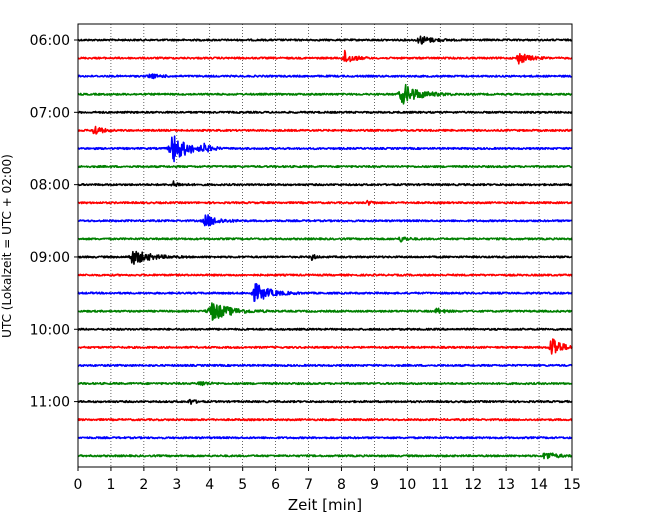 The width and height of the screenshot is (650, 520). Describe the element at coordinates (440, 485) in the screenshot. I see `x-tick-label: 11` at that location.